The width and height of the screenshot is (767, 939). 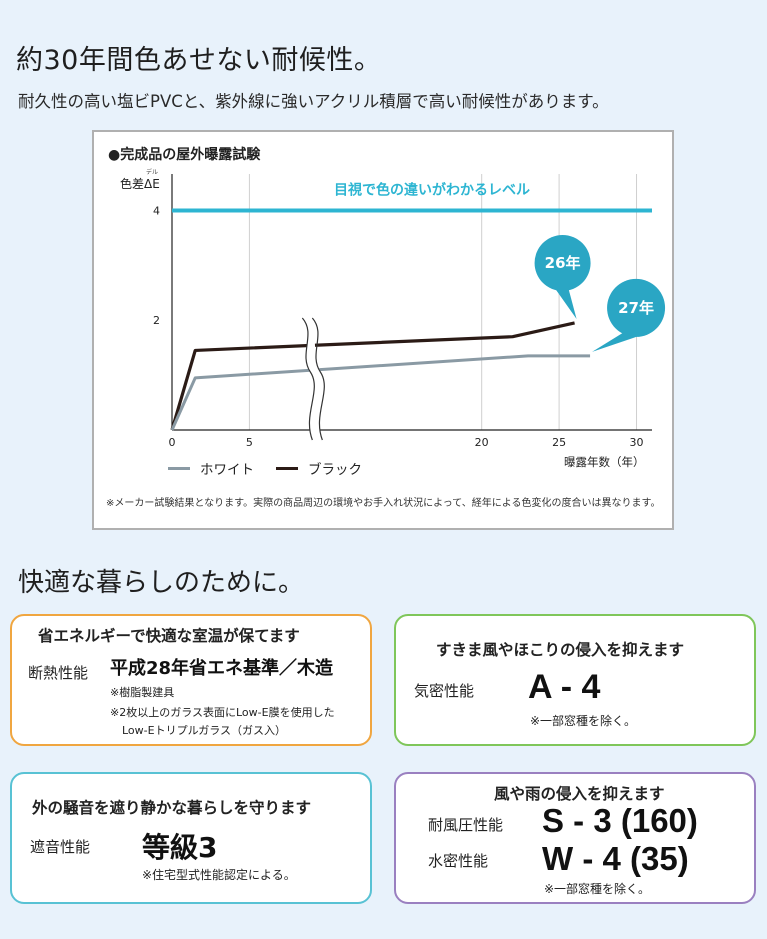 What do you see at coordinates (222, 712) in the screenshot?
I see `insulation-note-2: ※2枚以上のガラス表面にLow-E膜を使用した` at bounding box center [222, 712].